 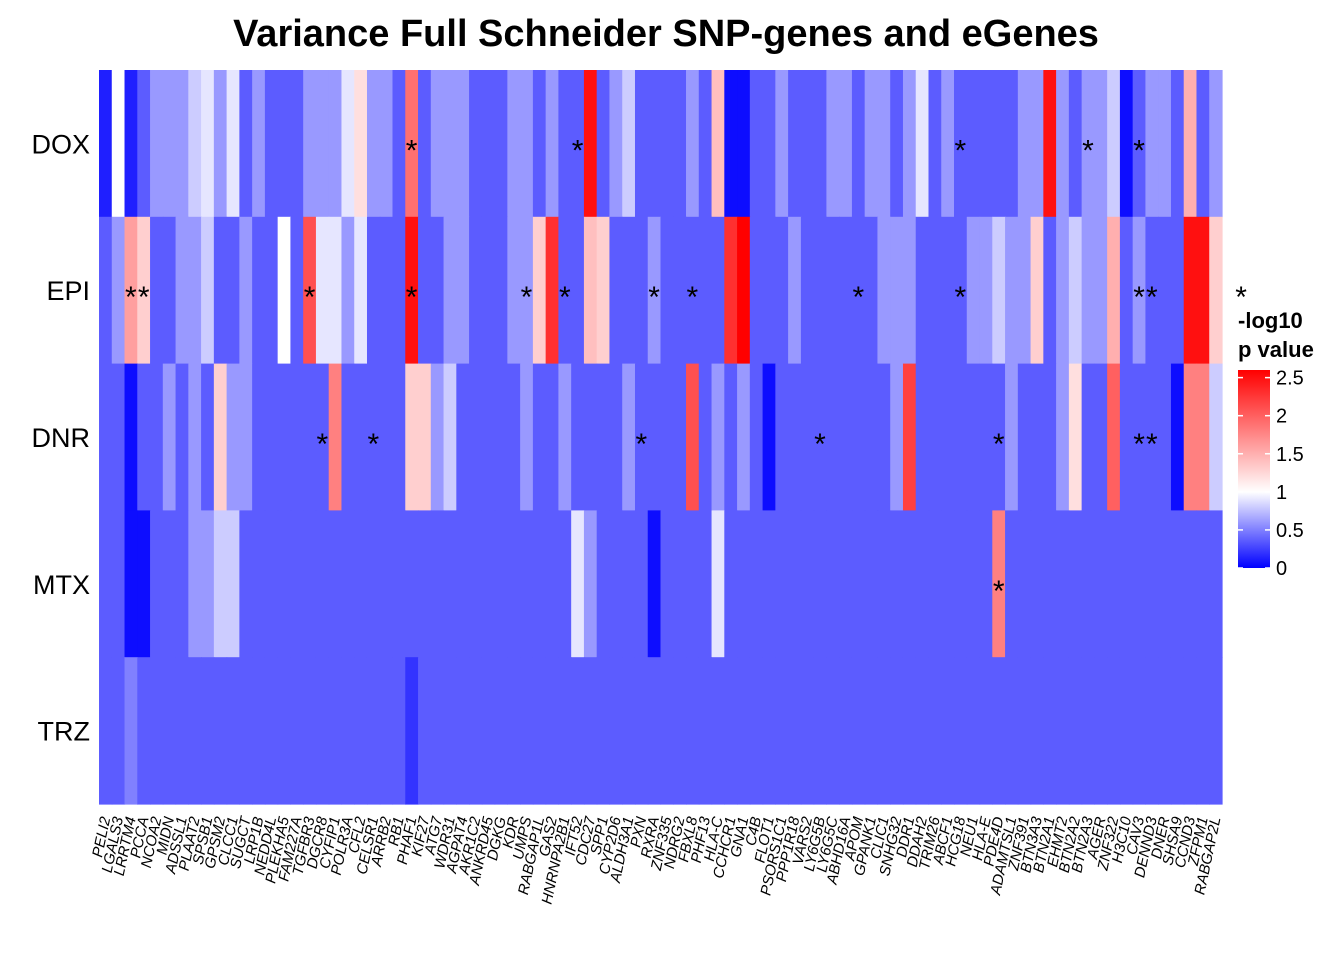 I want to click on legend-tick-label: 0, so click(x=1281, y=569).